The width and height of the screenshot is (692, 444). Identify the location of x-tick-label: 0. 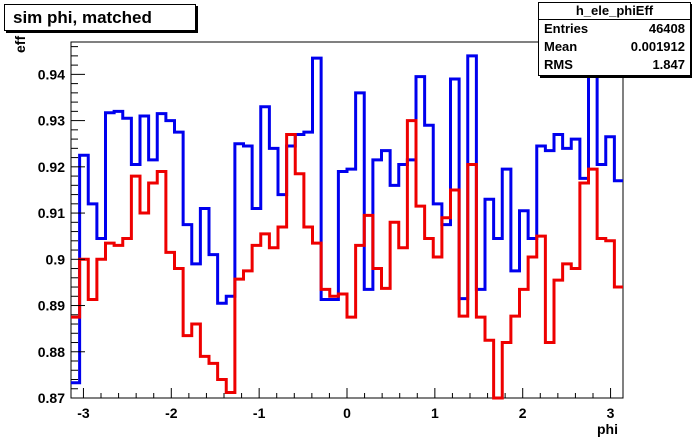
(347, 413).